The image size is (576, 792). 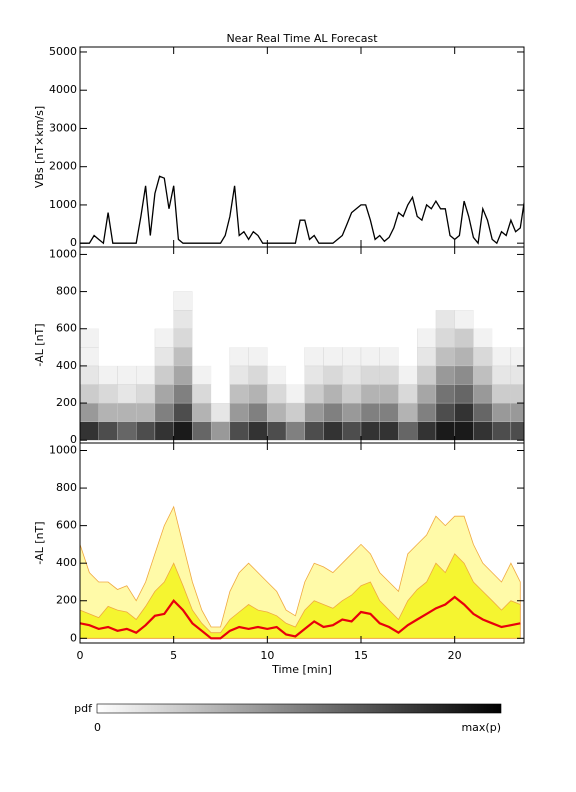 What do you see at coordinates (267, 655) in the screenshot?
I see `x-tick-label: 10` at bounding box center [267, 655].